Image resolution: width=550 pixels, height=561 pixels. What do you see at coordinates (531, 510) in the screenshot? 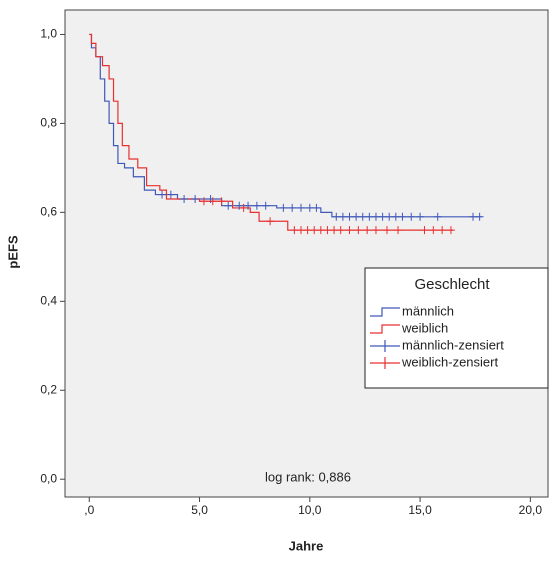
I see `x-tick-label: 20,0` at bounding box center [531, 510].